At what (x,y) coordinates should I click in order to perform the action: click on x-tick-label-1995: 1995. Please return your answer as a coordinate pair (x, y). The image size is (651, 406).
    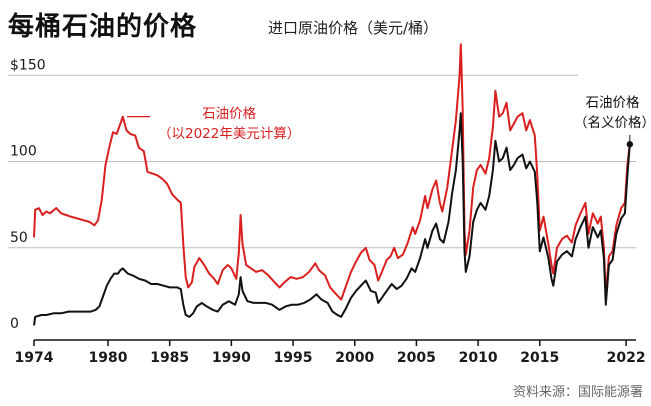
    Looking at the image, I should click on (293, 358).